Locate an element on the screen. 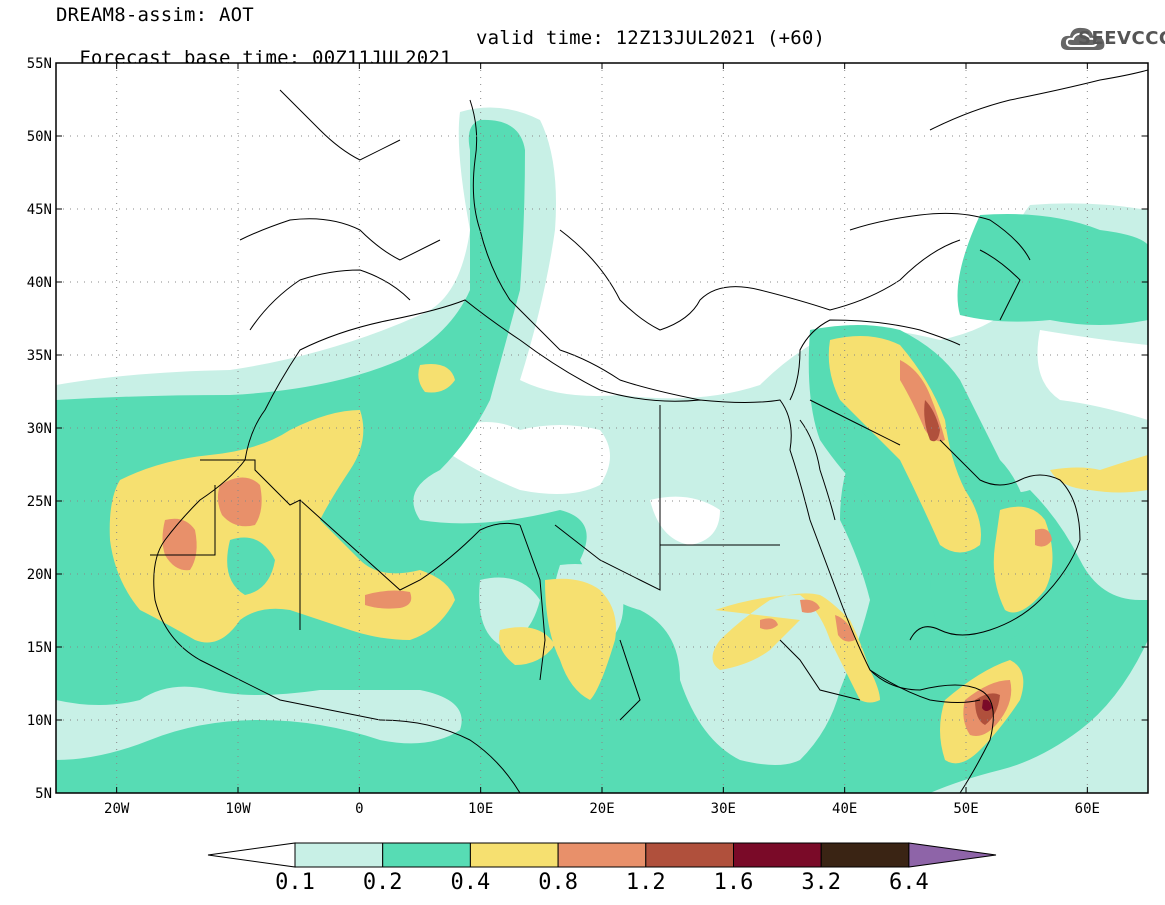  lon-tick-label: 20E is located at coordinates (601, 809).